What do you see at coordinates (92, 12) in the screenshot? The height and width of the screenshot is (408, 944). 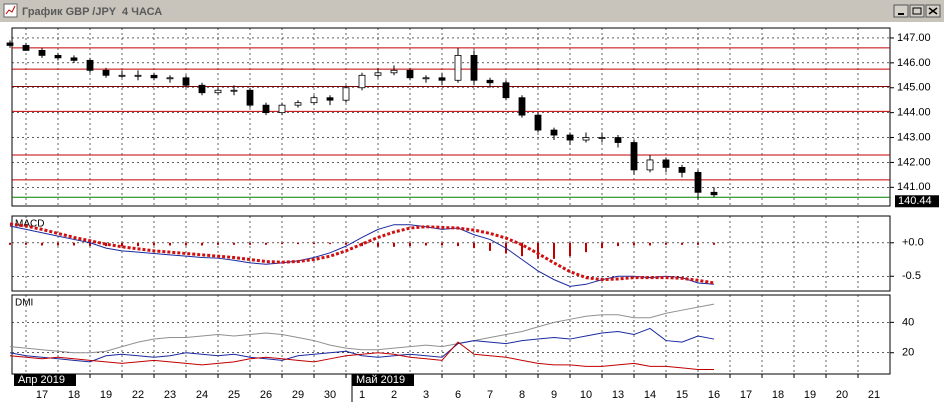 I see `window-title: График GBP /JPY 4 ЧАСА` at bounding box center [92, 12].